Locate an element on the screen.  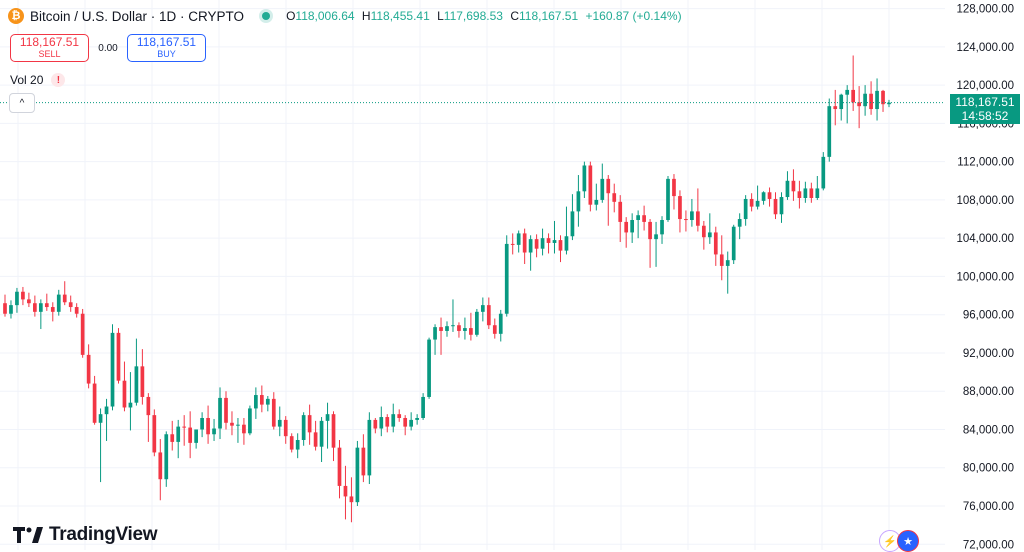
symbol-title: Bitcoin / U.S. Dollar · 1D · CRYPTO is located at coordinates (137, 16).